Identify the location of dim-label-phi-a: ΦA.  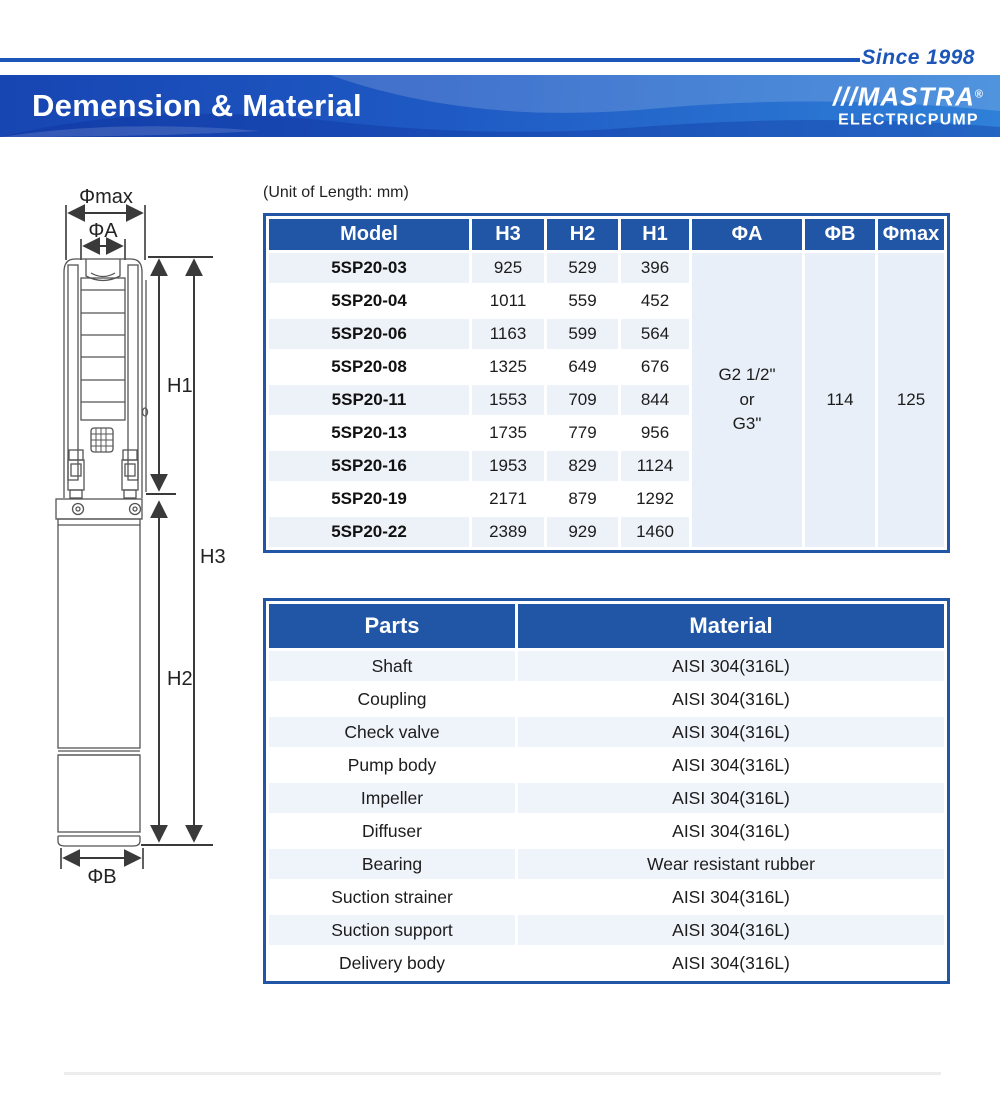
(103, 231).